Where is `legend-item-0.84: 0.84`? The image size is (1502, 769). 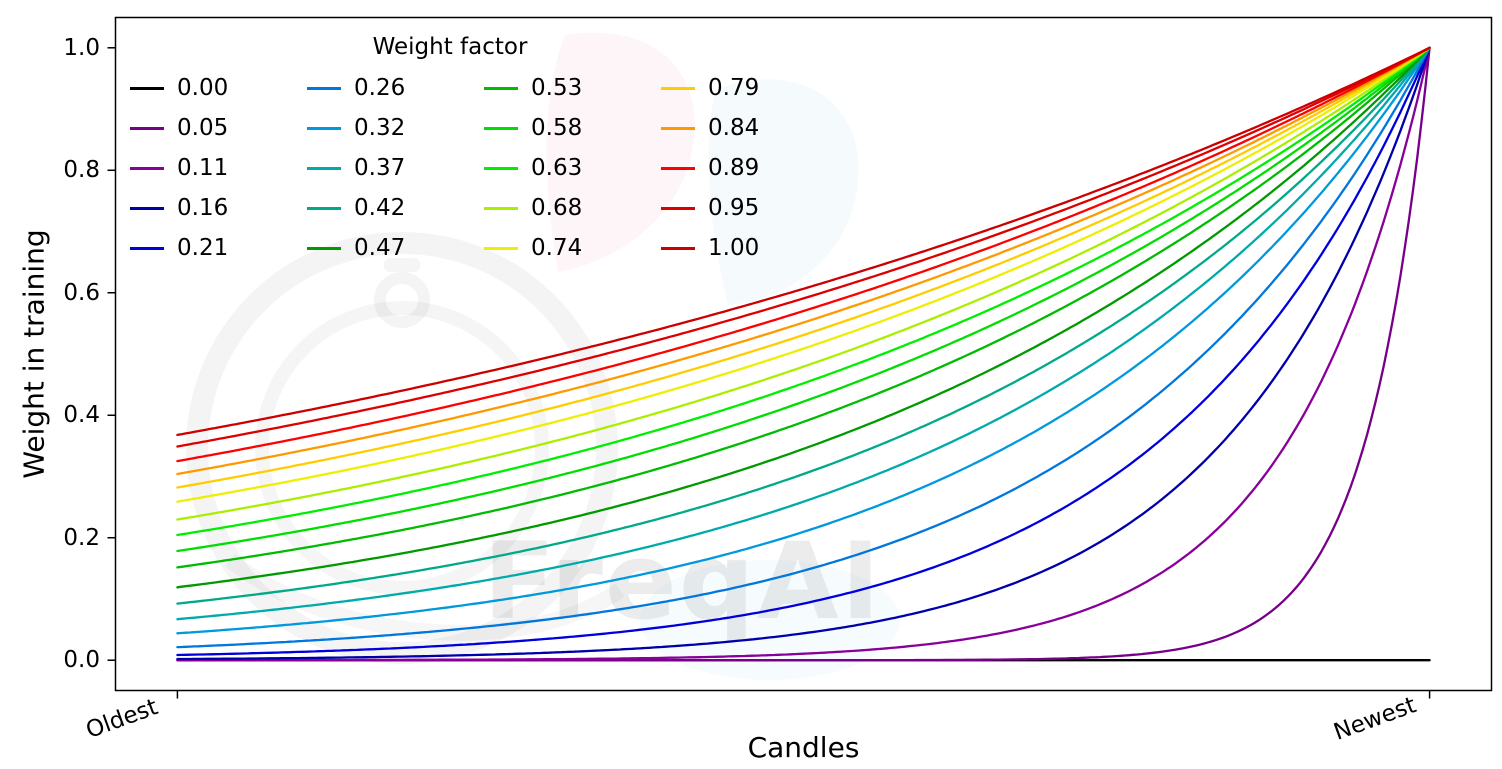
legend-item-0.84: 0.84 is located at coordinates (749, 128).